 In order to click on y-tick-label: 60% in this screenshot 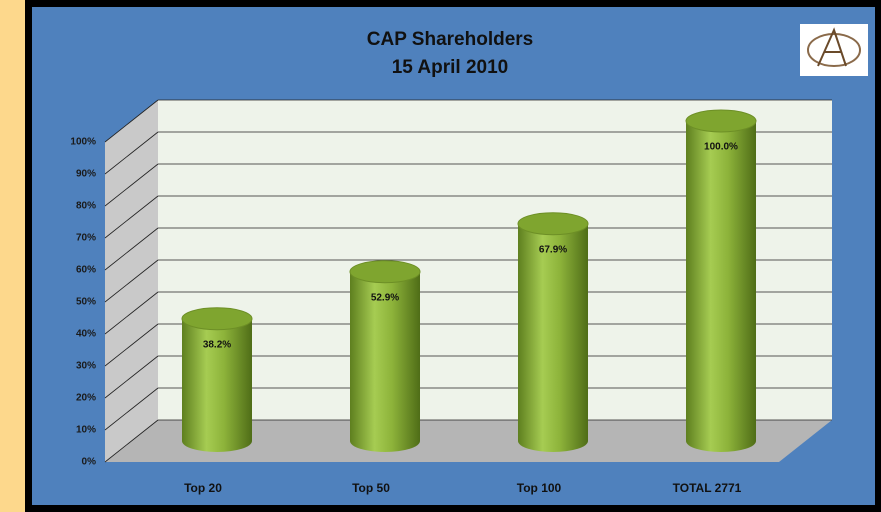, I will do `click(86, 270)`.